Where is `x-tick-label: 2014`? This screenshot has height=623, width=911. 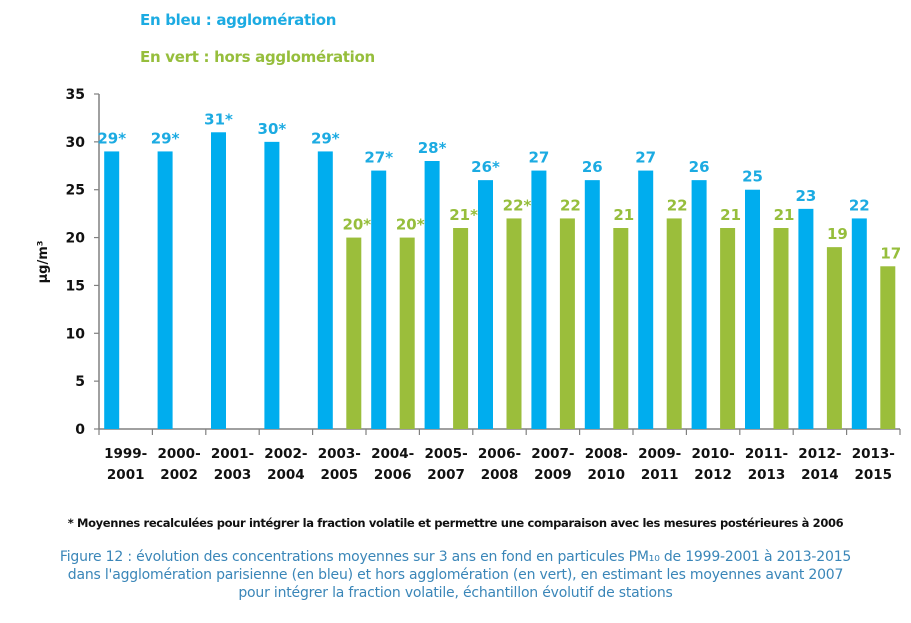 x-tick-label: 2014 is located at coordinates (820, 475).